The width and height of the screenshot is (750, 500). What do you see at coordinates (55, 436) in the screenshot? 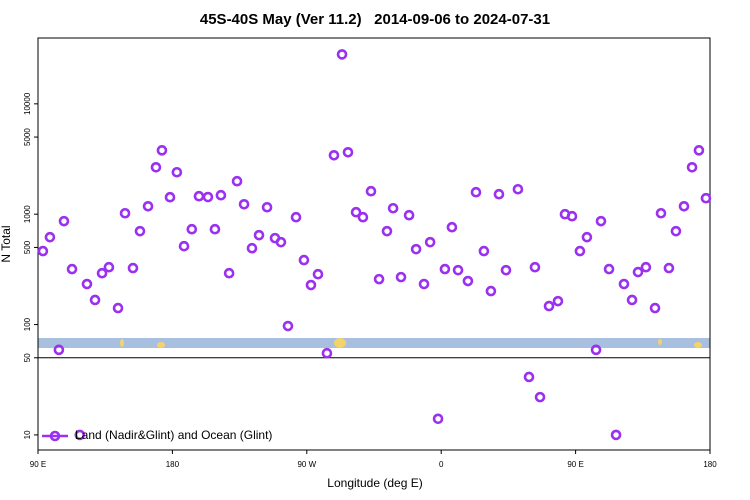
I see `legend-marker` at bounding box center [55, 436].